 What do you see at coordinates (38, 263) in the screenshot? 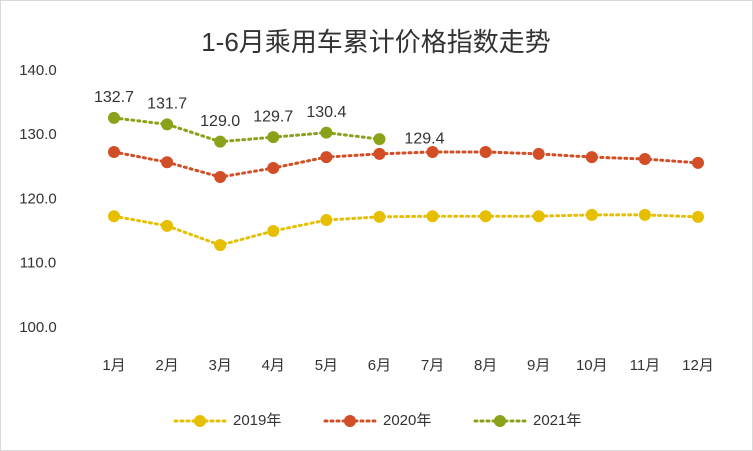
I see `y-tick-label: 110.0` at bounding box center [38, 263].